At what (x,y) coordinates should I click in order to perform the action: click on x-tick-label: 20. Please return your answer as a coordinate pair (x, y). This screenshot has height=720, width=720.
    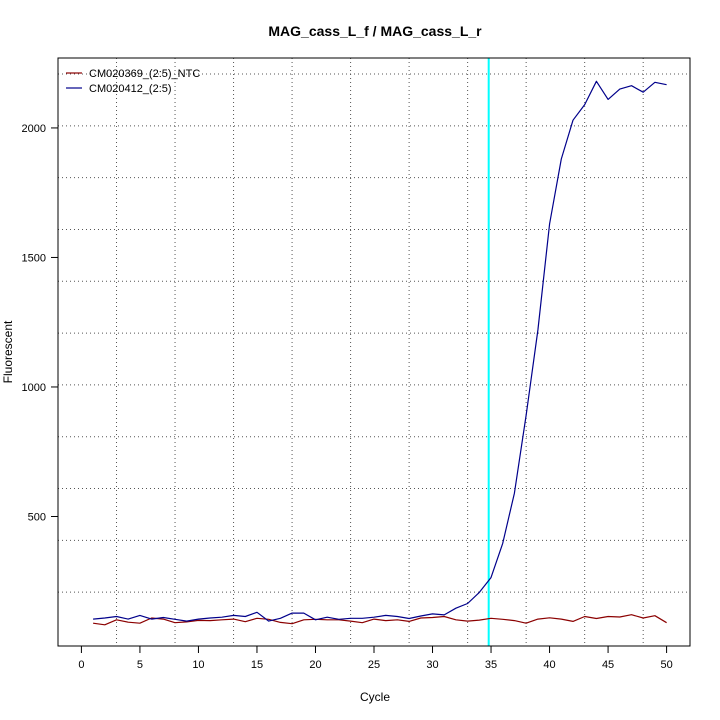
    Looking at the image, I should click on (315, 665).